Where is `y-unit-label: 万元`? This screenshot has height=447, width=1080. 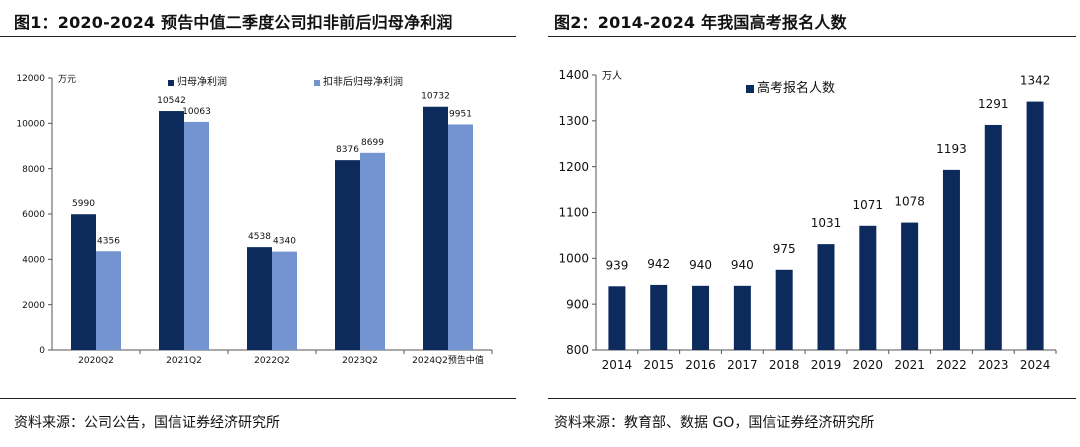 y-unit-label: 万元 is located at coordinates (67, 80).